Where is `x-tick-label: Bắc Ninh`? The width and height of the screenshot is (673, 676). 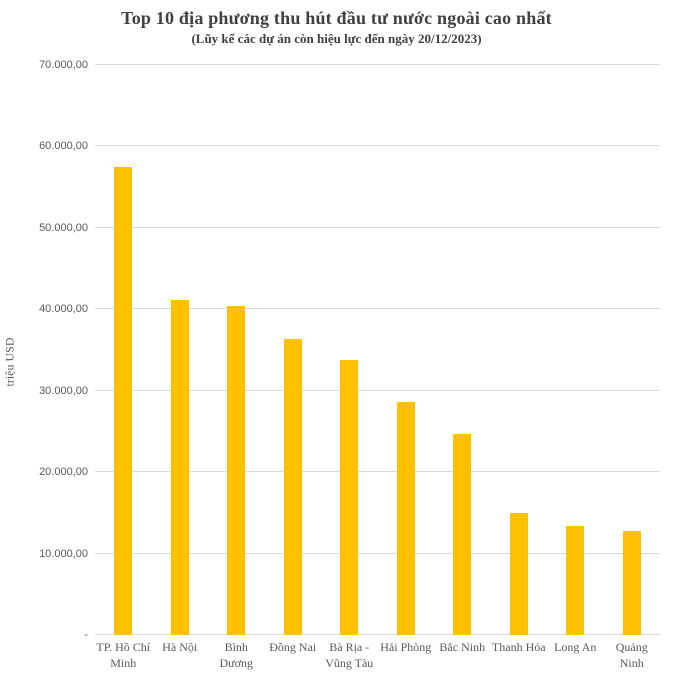 x-tick-label: Bắc Ninh is located at coordinates (462, 647).